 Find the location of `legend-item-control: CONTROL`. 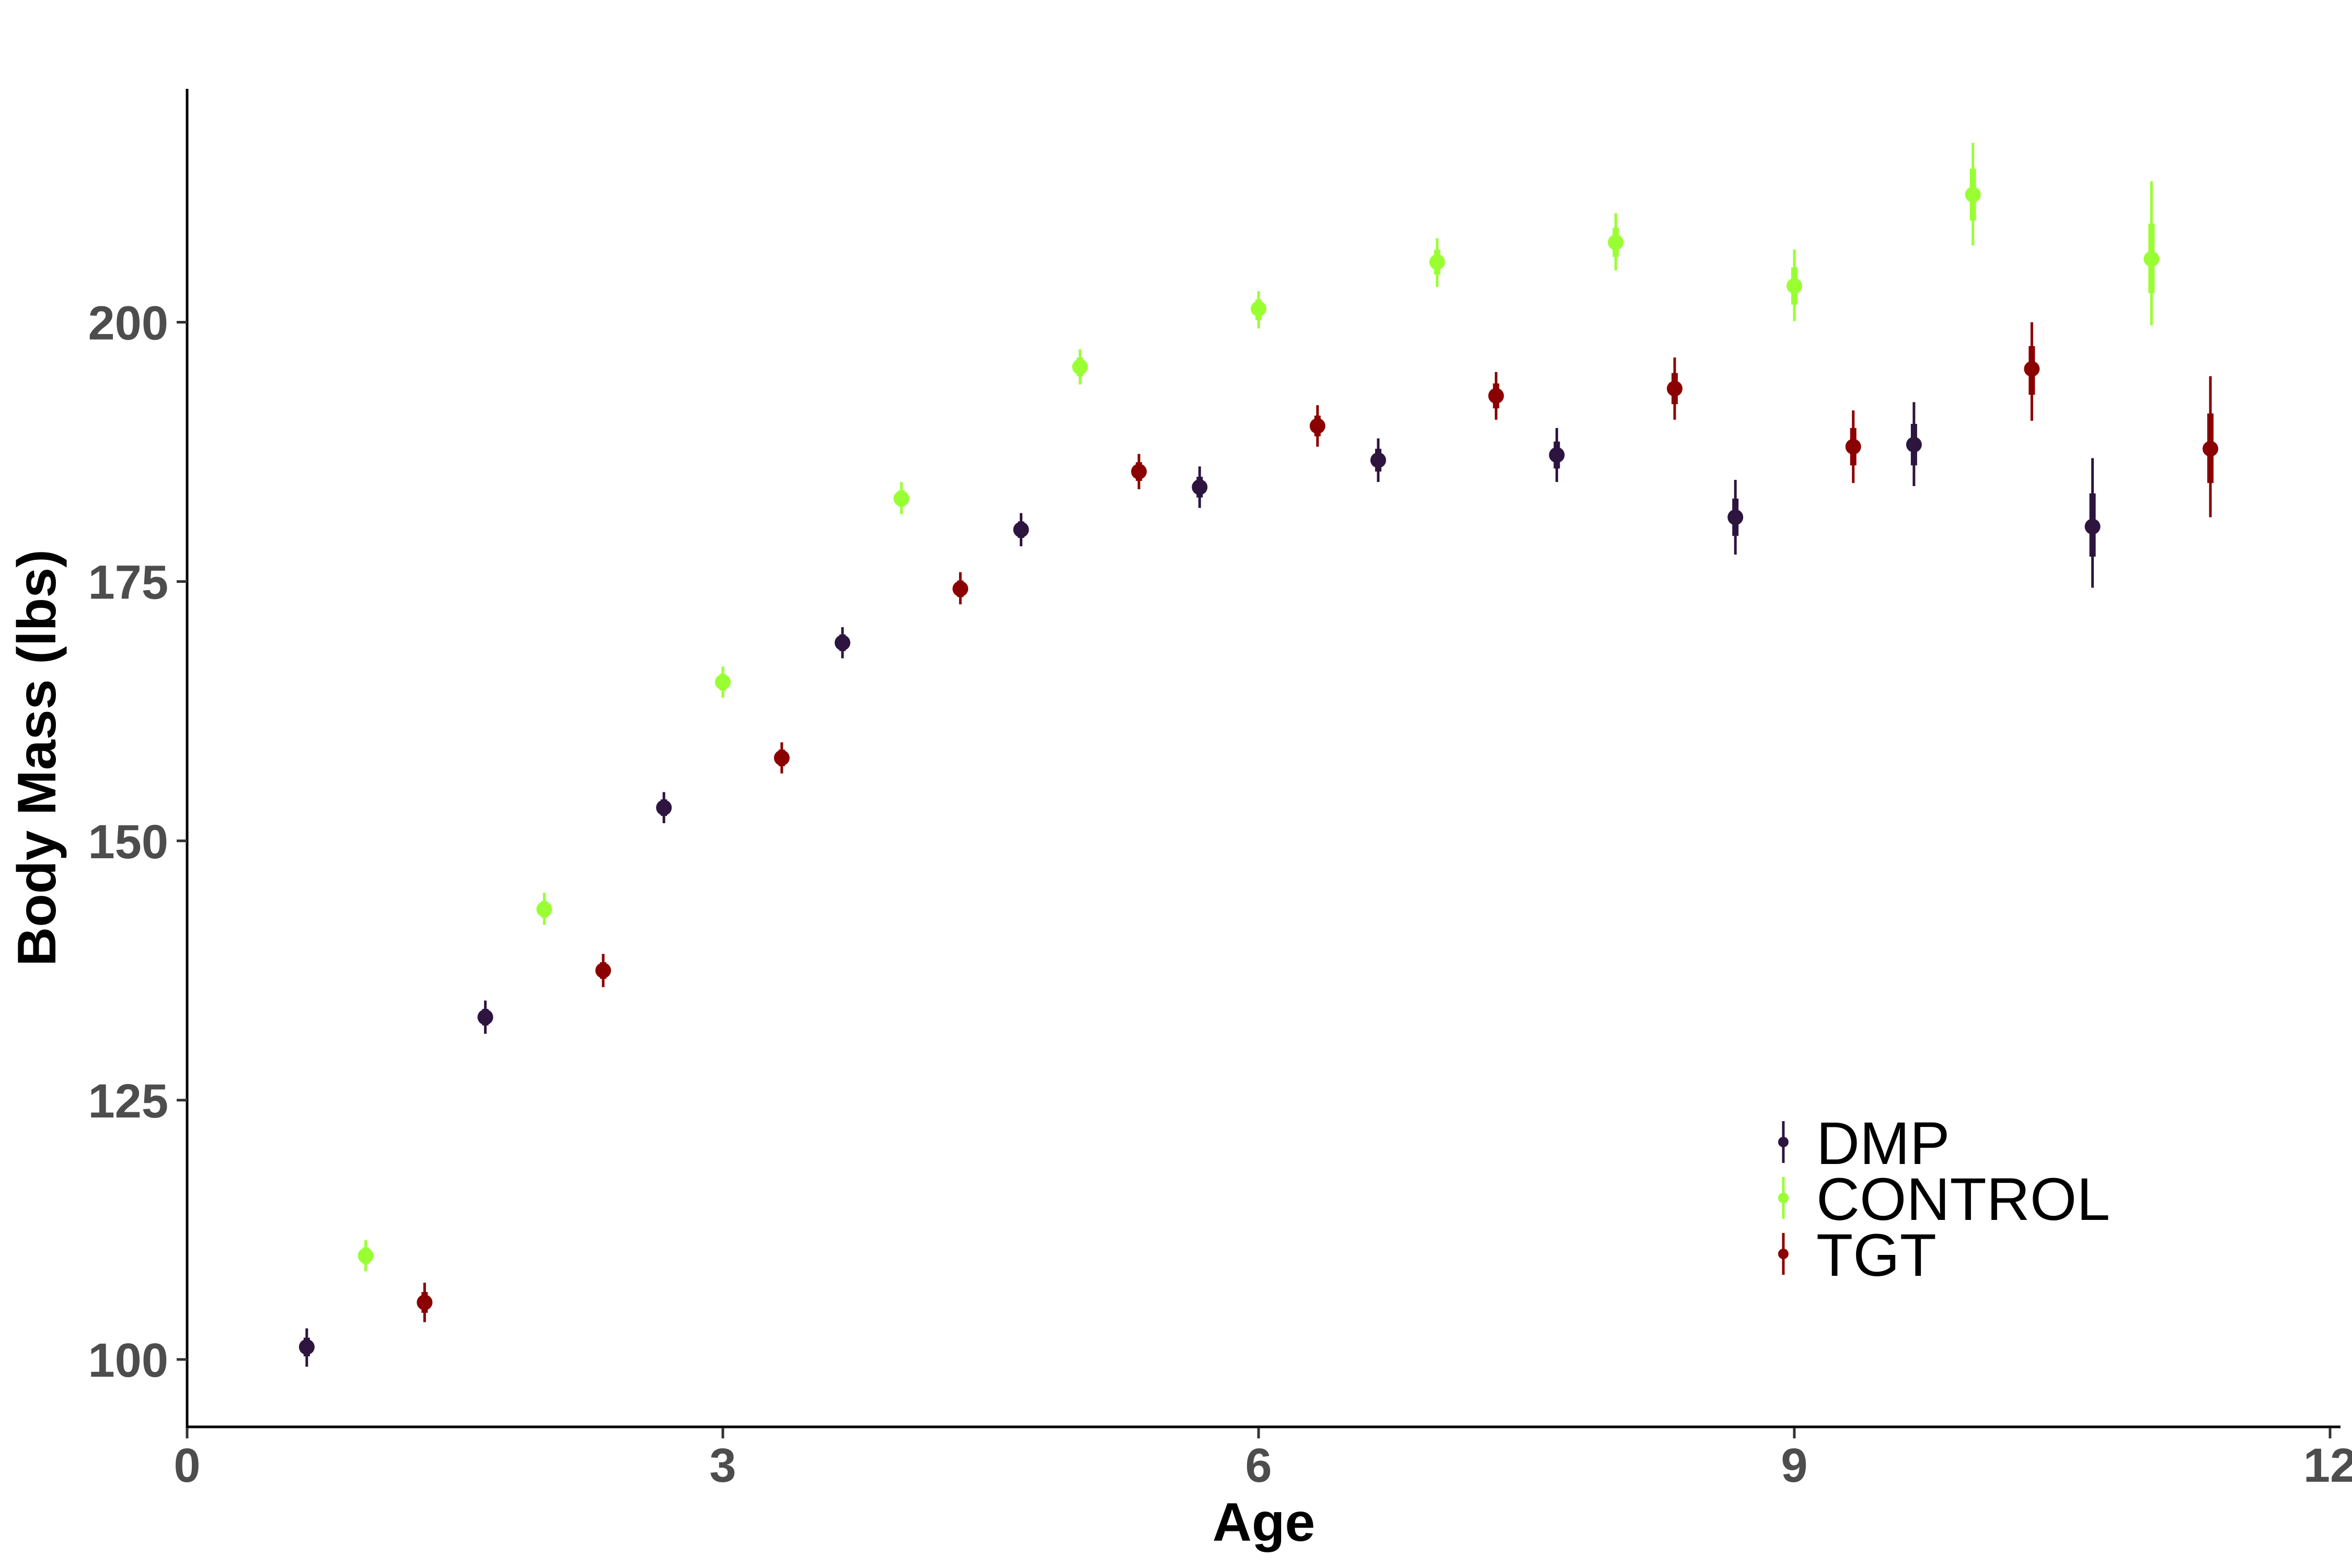

legend-item-control: CONTROL is located at coordinates (1944, 1199).